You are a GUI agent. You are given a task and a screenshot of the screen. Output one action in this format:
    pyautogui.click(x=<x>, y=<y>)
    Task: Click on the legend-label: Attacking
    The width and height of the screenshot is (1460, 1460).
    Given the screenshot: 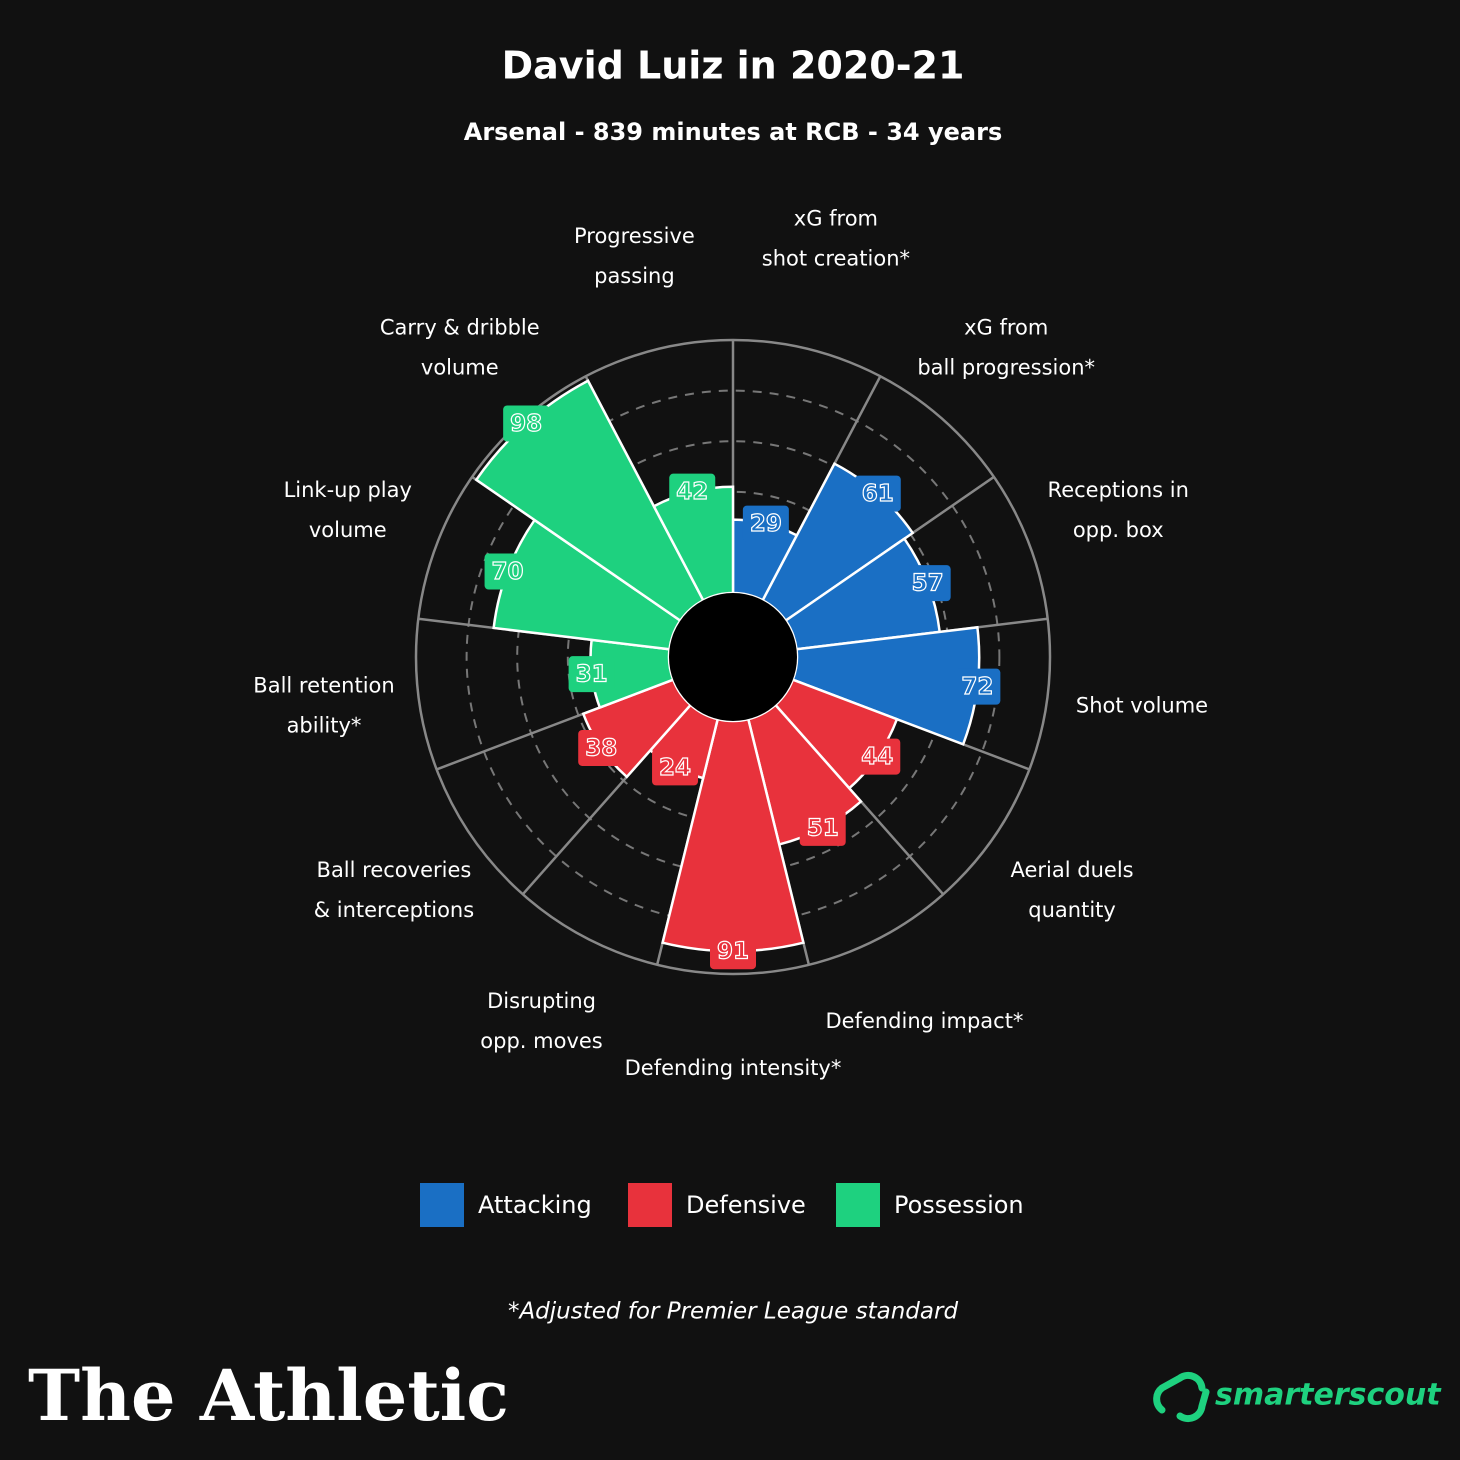 What is the action you would take?
    pyautogui.click(x=535, y=1205)
    